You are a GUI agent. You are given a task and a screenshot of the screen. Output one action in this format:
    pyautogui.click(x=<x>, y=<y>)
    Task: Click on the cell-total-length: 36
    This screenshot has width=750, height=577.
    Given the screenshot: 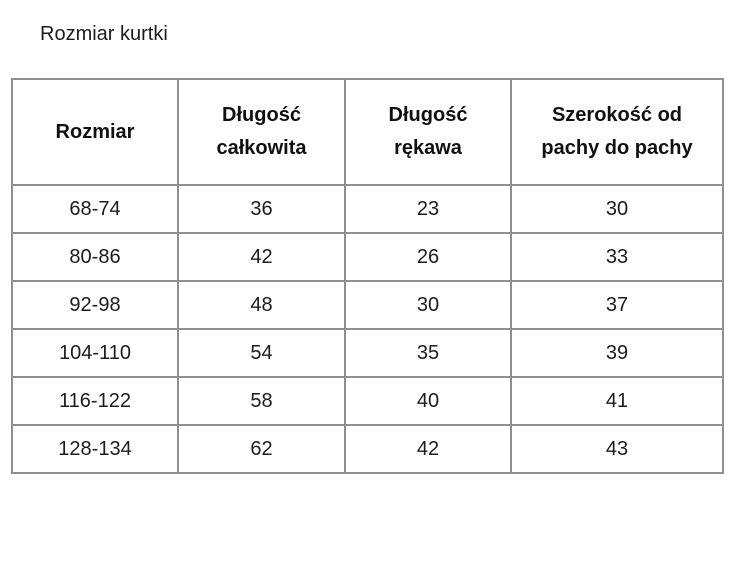 What is the action you would take?
    pyautogui.click(x=261, y=209)
    